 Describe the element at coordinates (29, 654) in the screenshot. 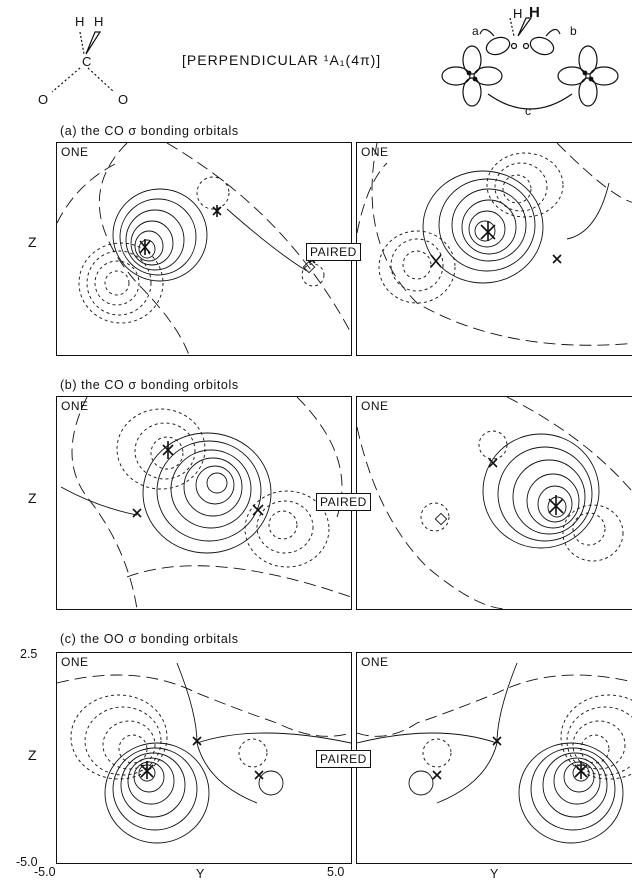

I see `y-tick-top: 2.5` at that location.